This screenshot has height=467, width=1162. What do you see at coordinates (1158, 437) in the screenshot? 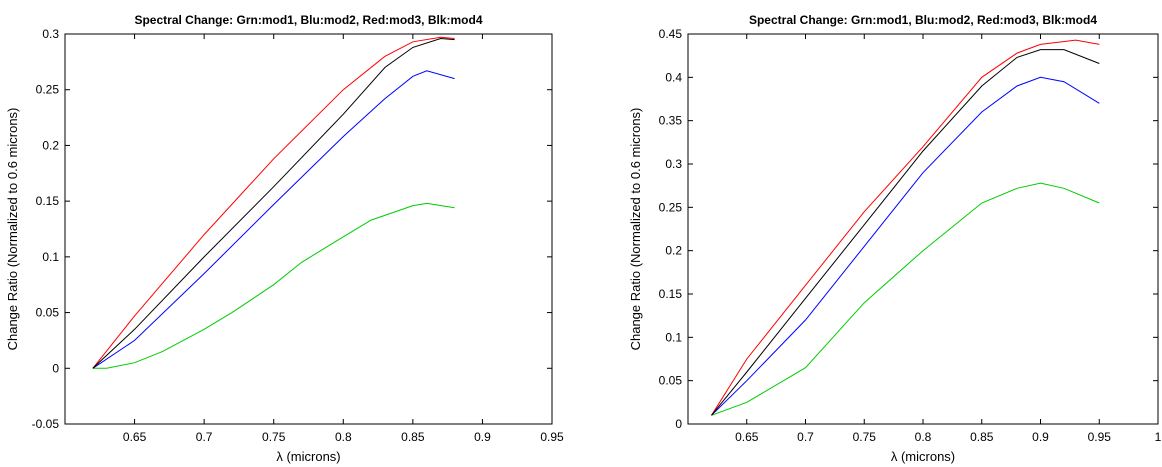
I see `x-tick-label: 1` at bounding box center [1158, 437].